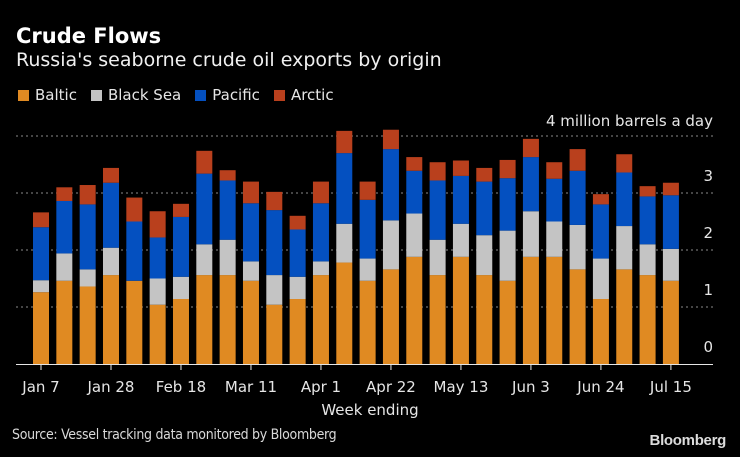 The image size is (740, 457). I want to click on x-tick-label: Jun 24, so click(600, 387).